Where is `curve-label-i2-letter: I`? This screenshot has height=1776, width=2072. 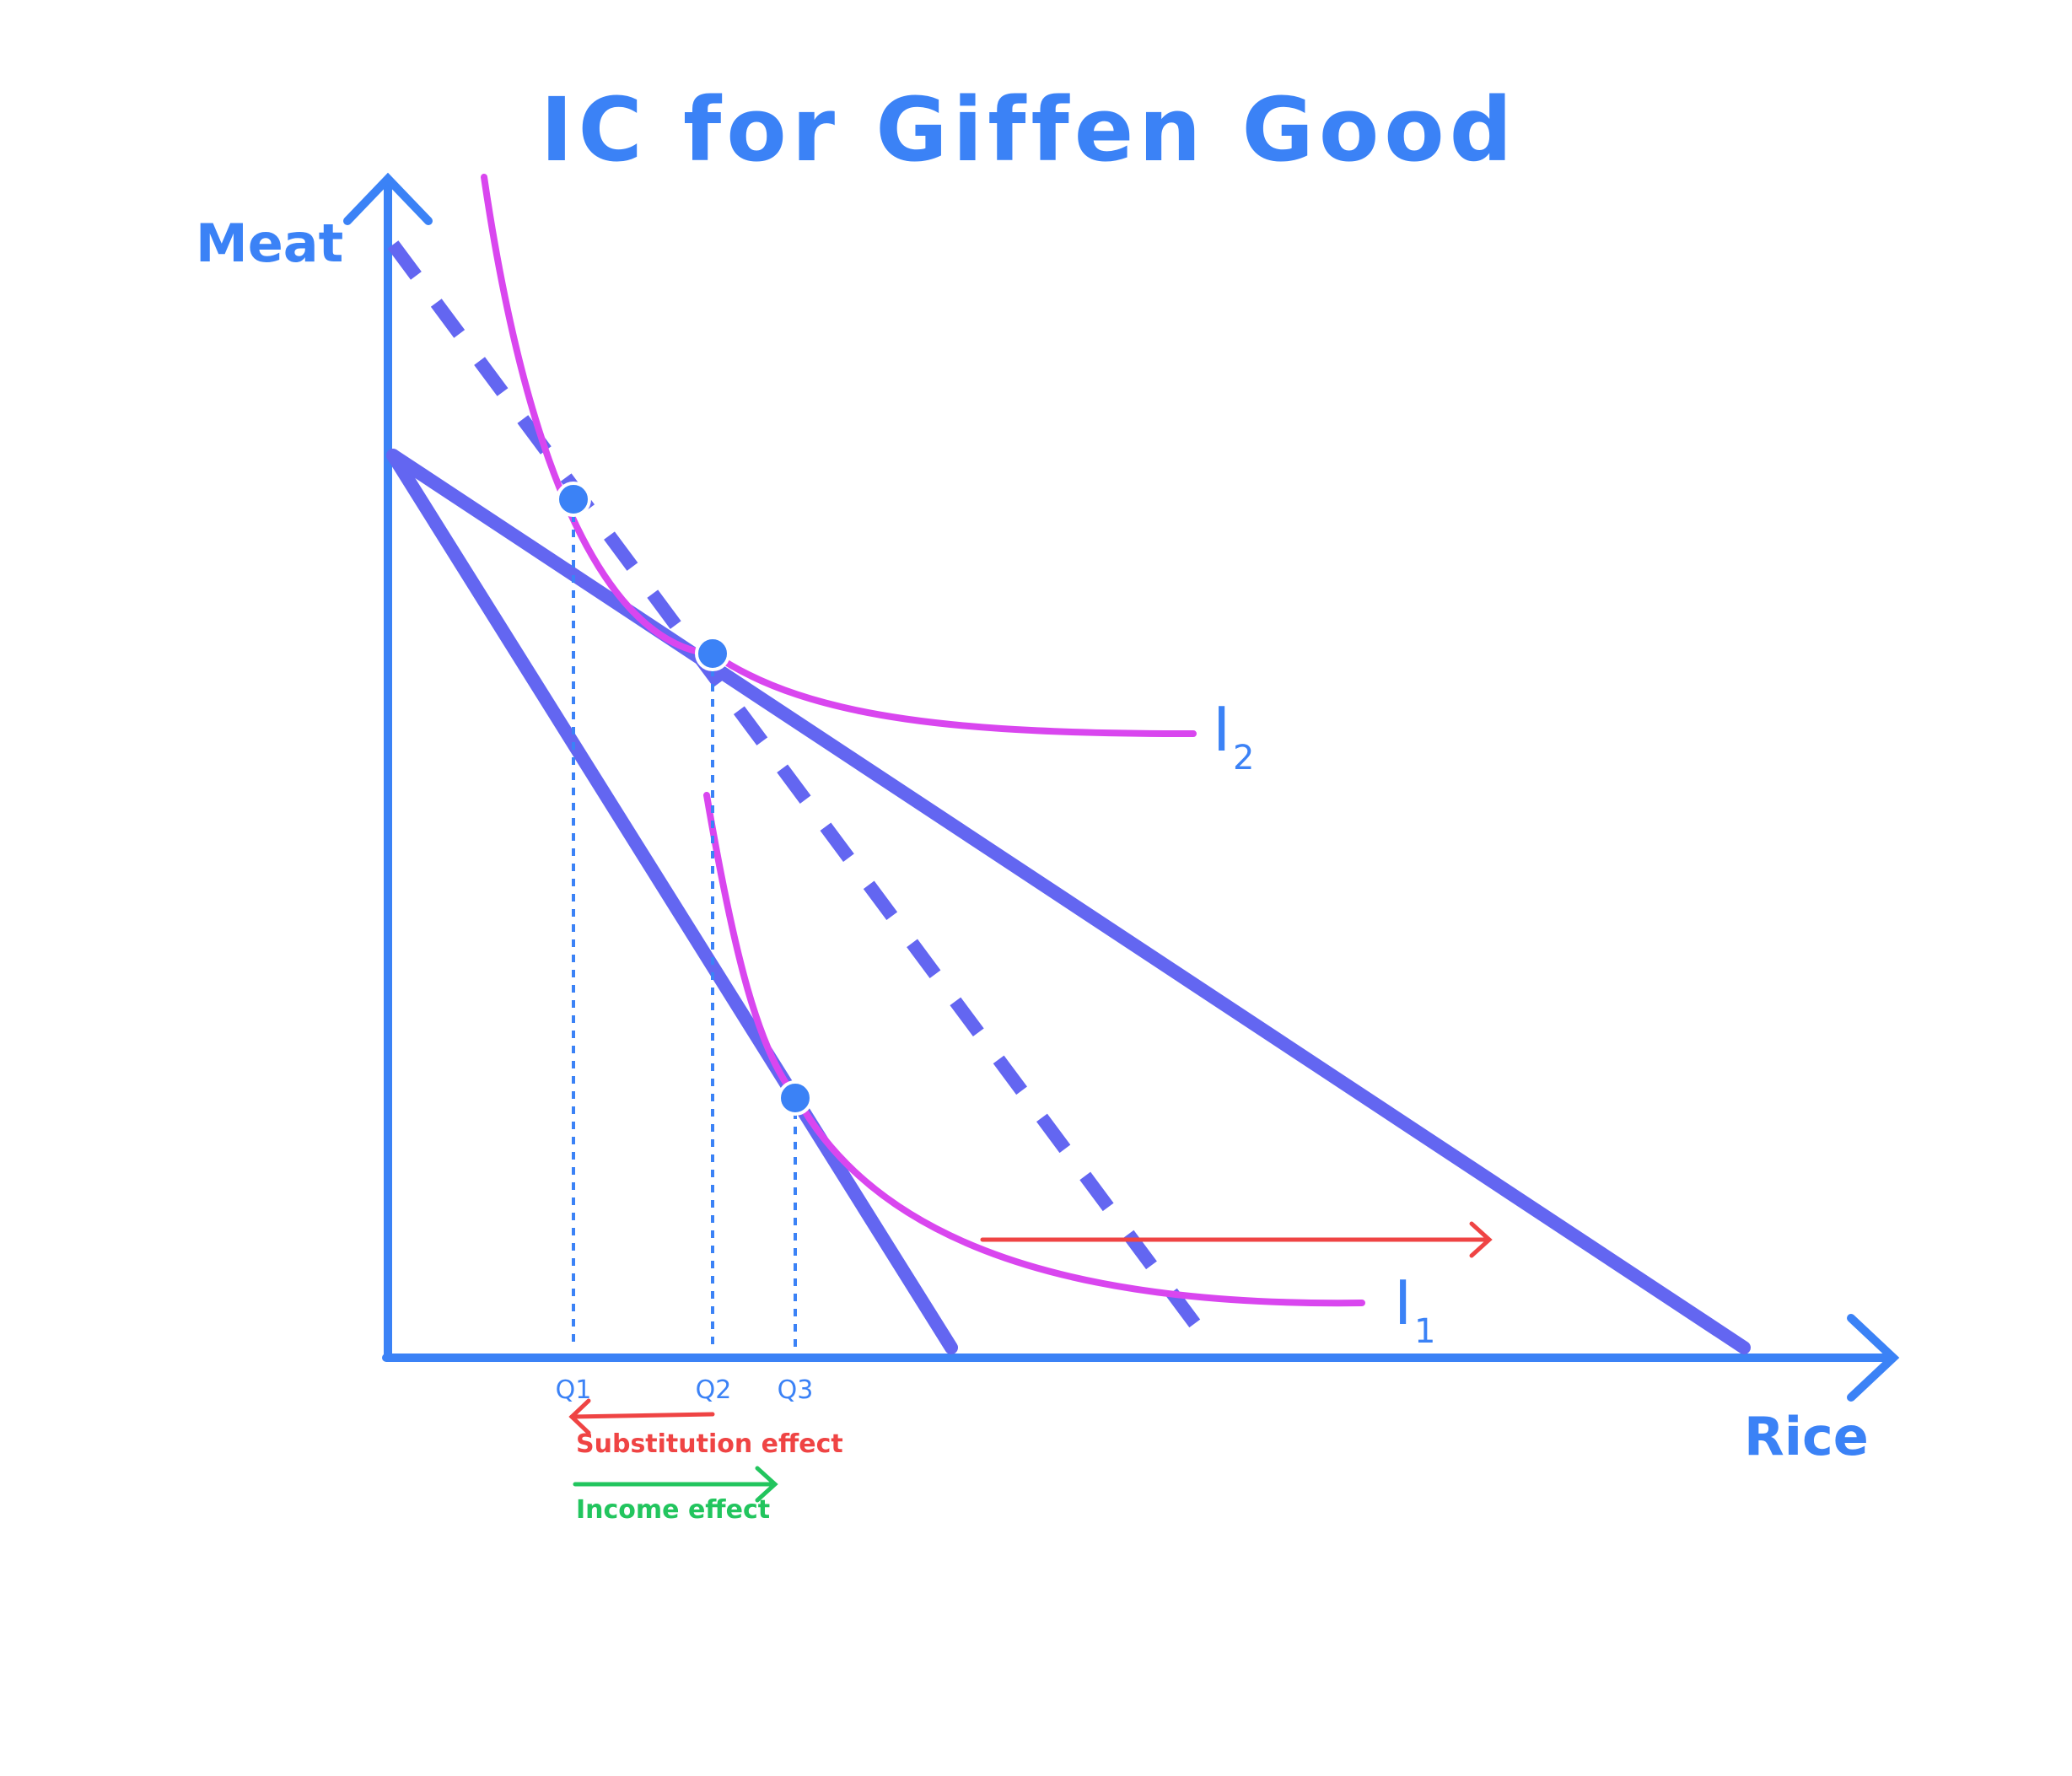 curve-label-i2-letter: I is located at coordinates (1221, 729).